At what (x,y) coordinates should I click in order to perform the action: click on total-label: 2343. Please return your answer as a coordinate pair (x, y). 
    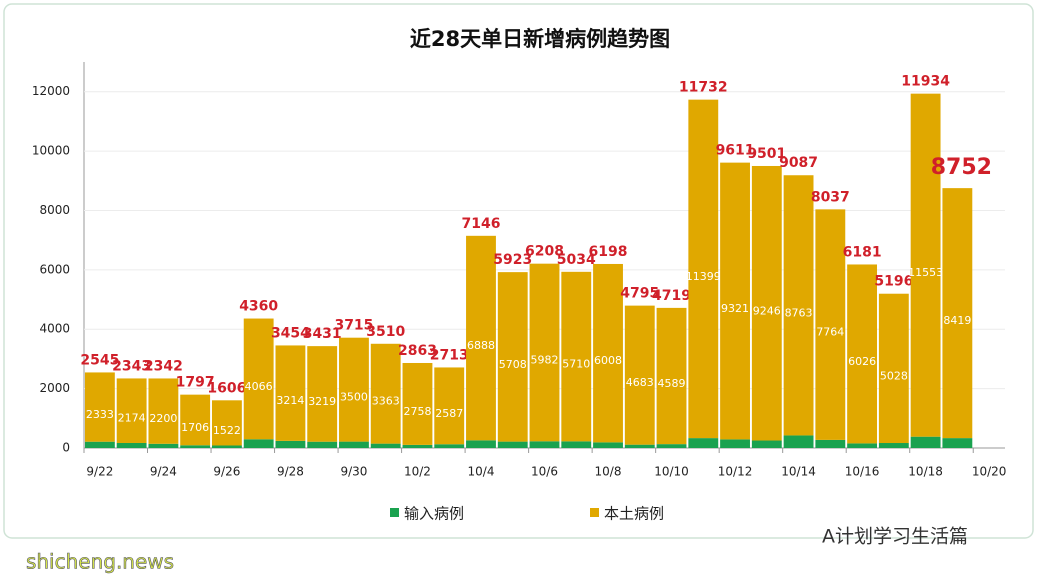
    Looking at the image, I should click on (131, 366).